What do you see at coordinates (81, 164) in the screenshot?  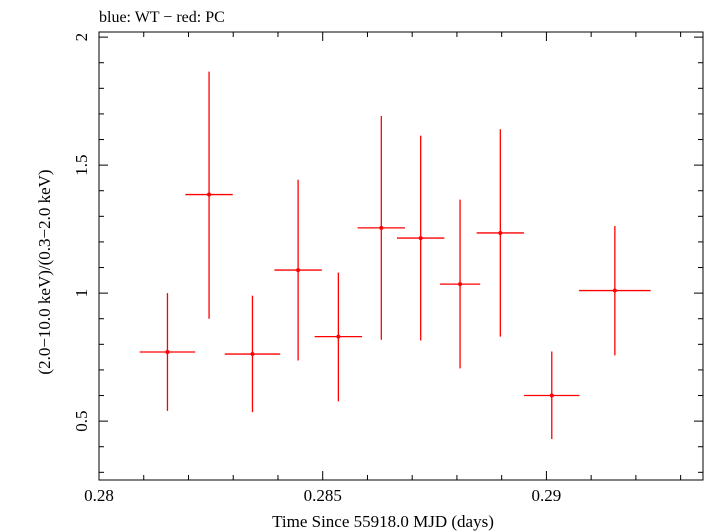 I see `y-tick-label: 1.5` at bounding box center [81, 164].